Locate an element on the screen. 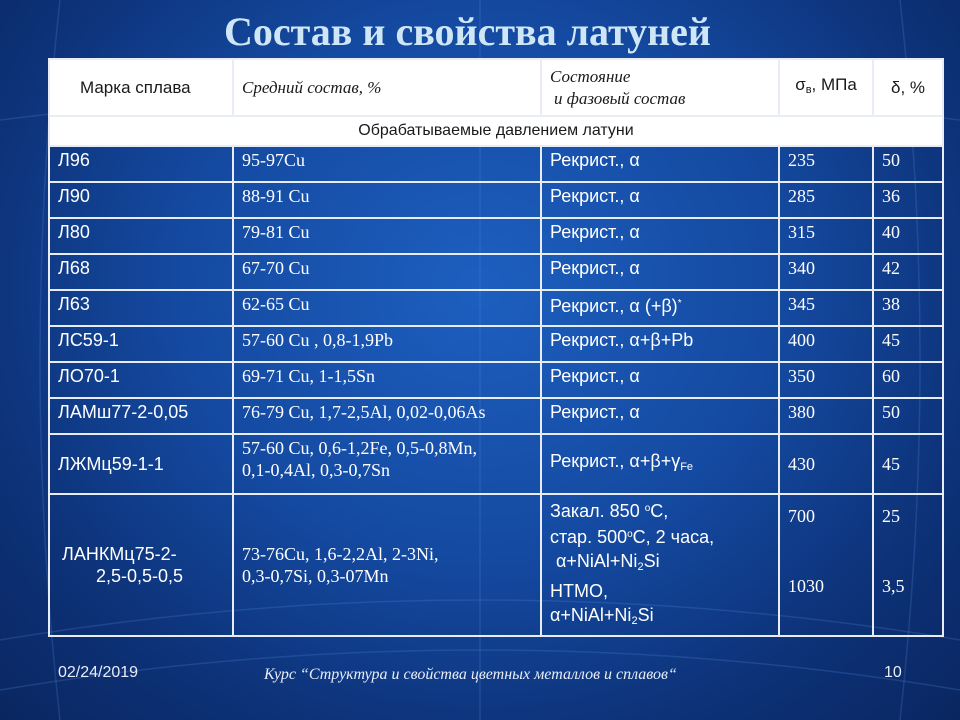 This screenshot has width=960, height=720. table-row: Л96 95-97Cu Рекрист., α 235 50 is located at coordinates (496, 164).